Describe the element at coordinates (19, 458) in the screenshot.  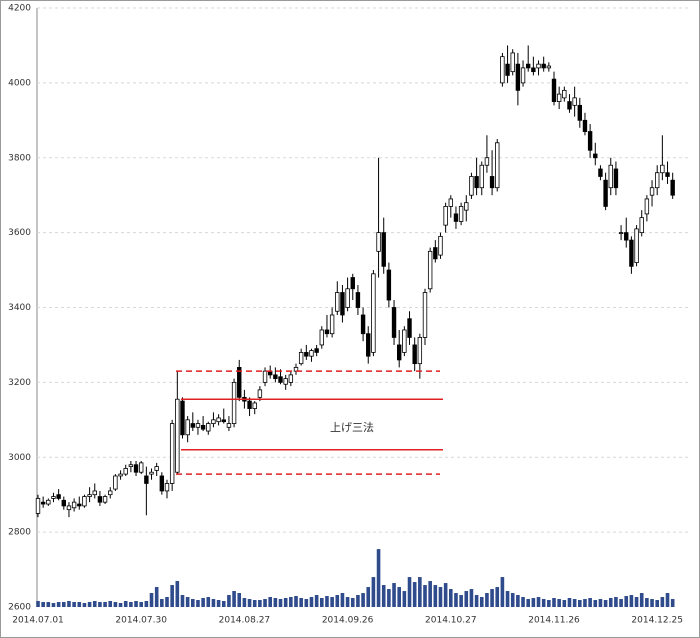
I see `y-tick-label: 3000` at that location.